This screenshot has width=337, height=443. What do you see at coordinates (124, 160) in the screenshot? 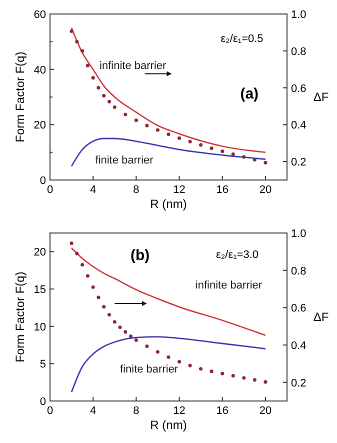
I see `series-label: finite barrier` at bounding box center [124, 160].